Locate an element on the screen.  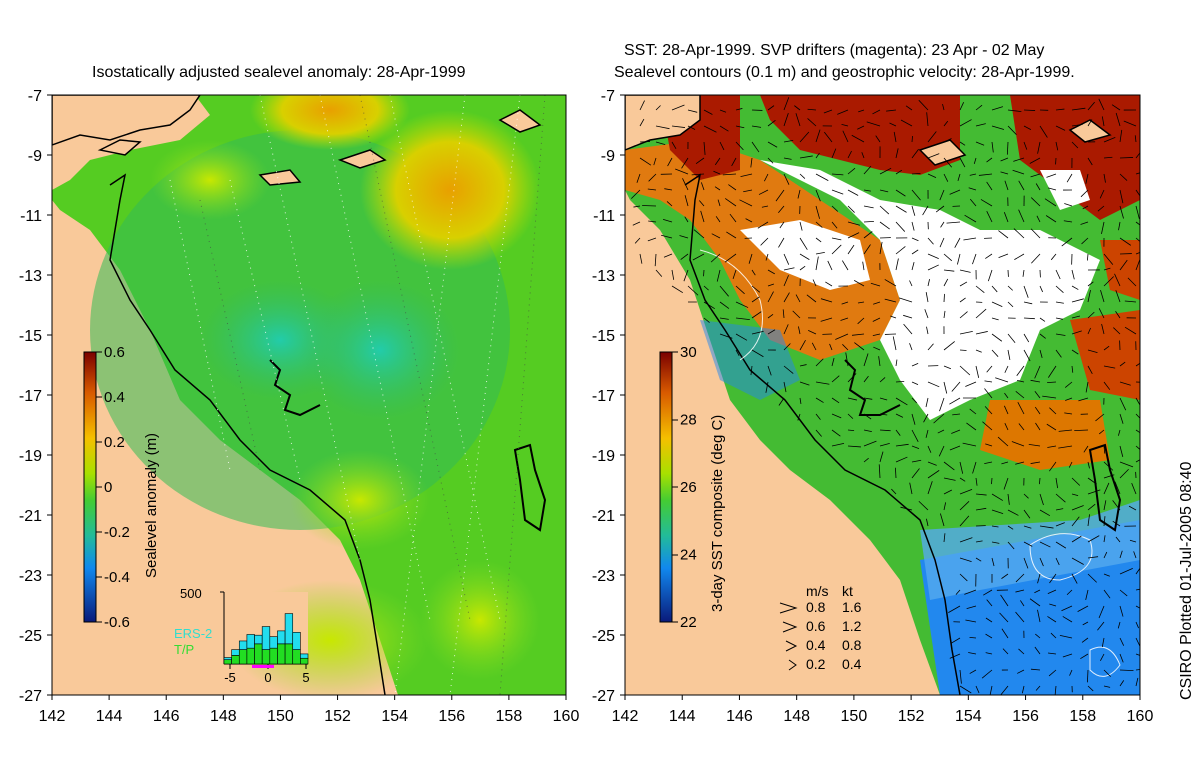
histogram-bar-ers is located at coordinates (250, 641).